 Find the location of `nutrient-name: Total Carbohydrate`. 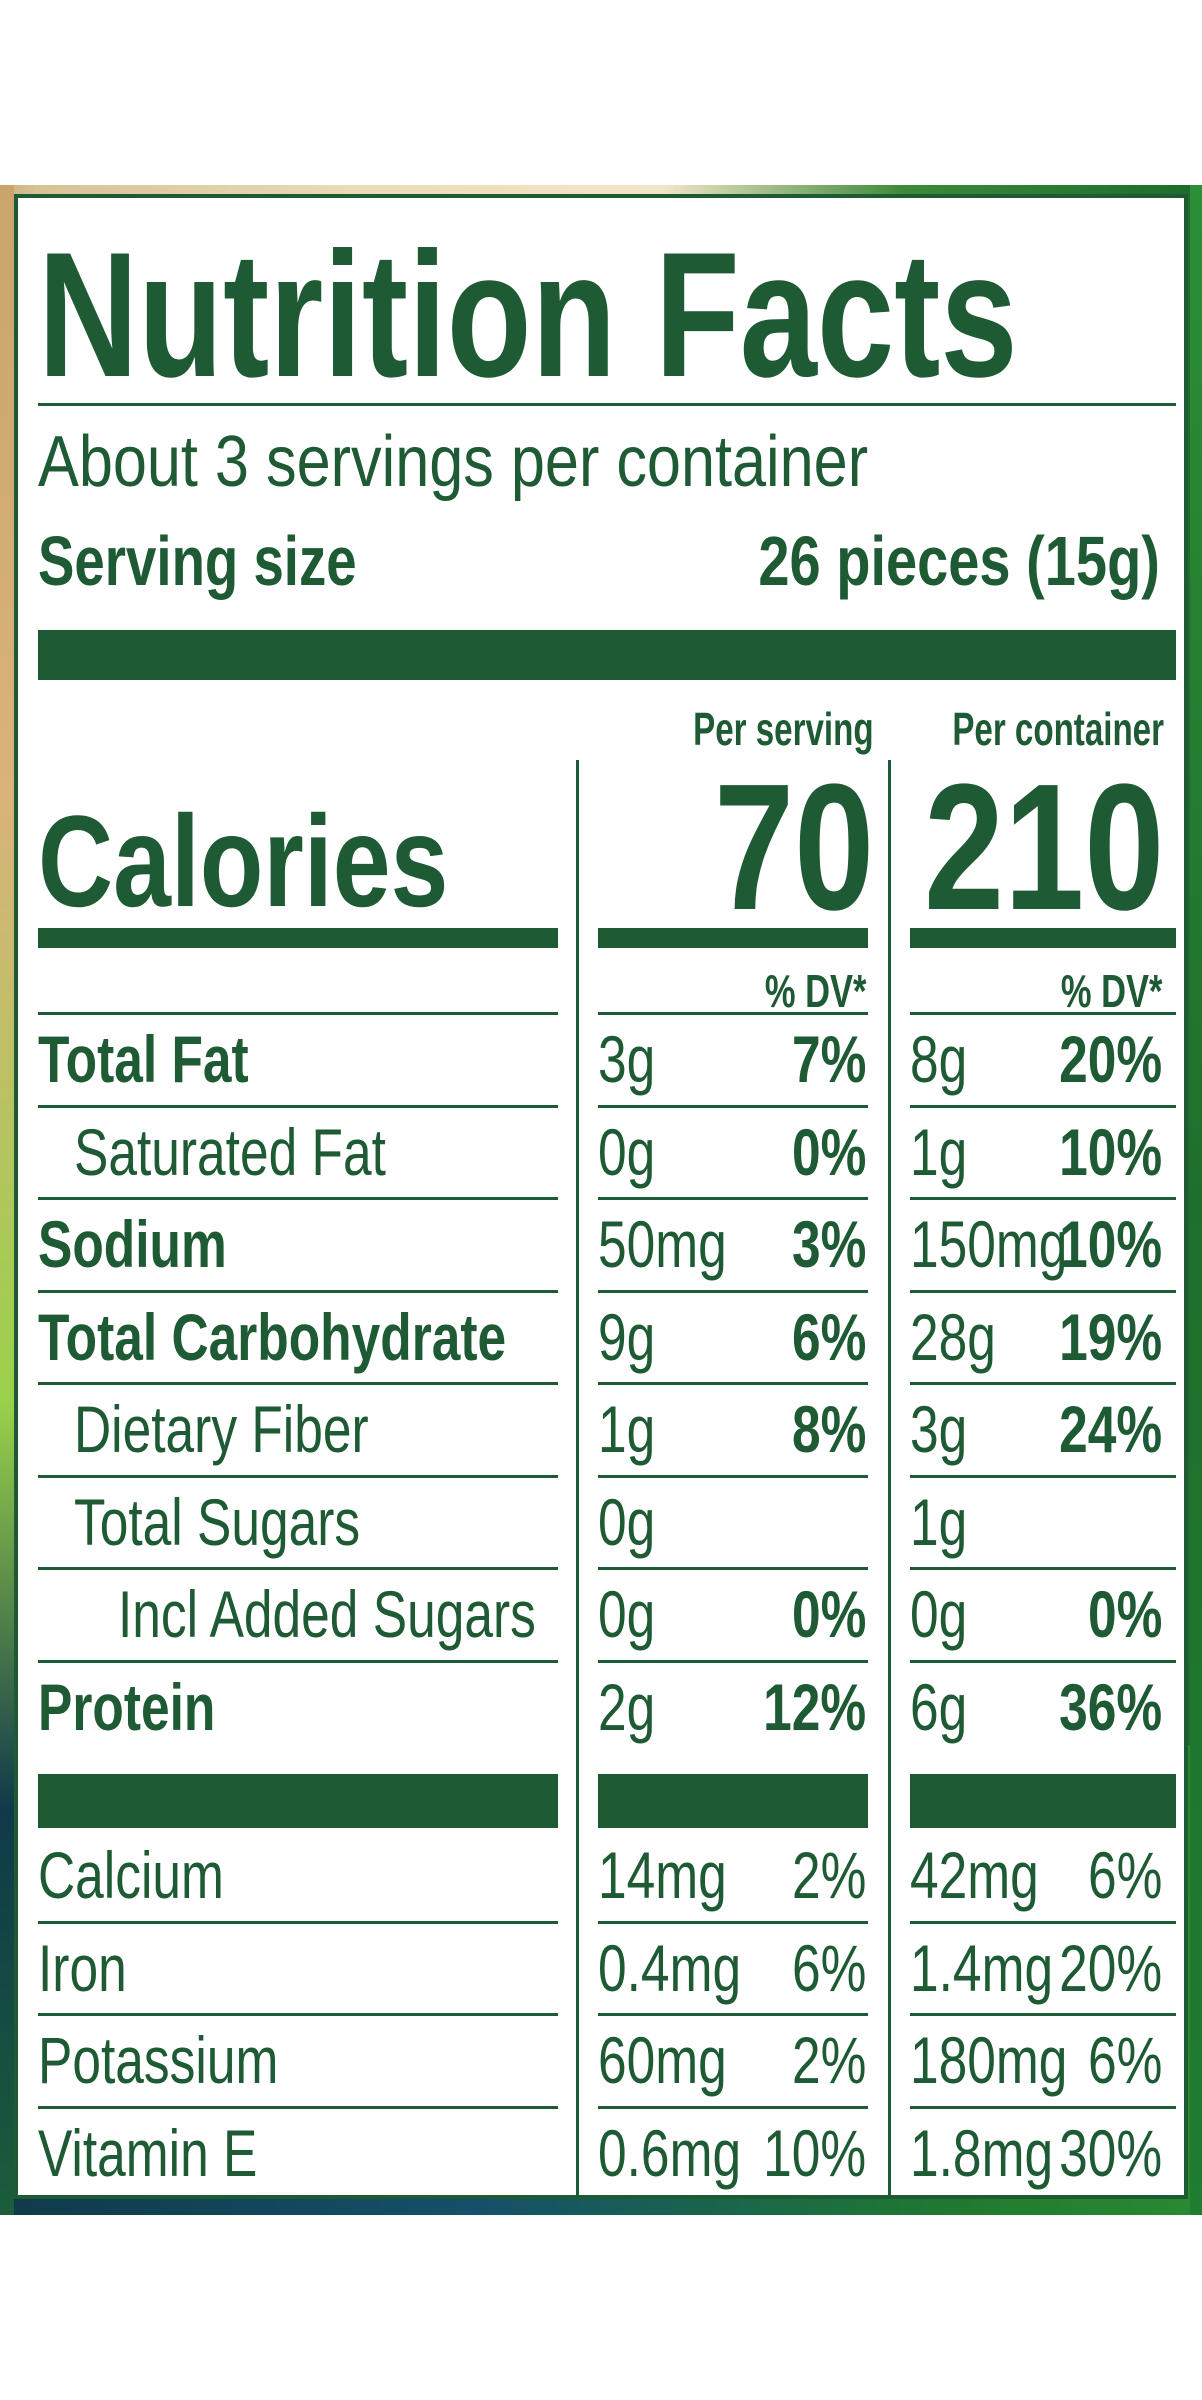

nutrient-name: Total Carbohydrate is located at coordinates (272, 1336).